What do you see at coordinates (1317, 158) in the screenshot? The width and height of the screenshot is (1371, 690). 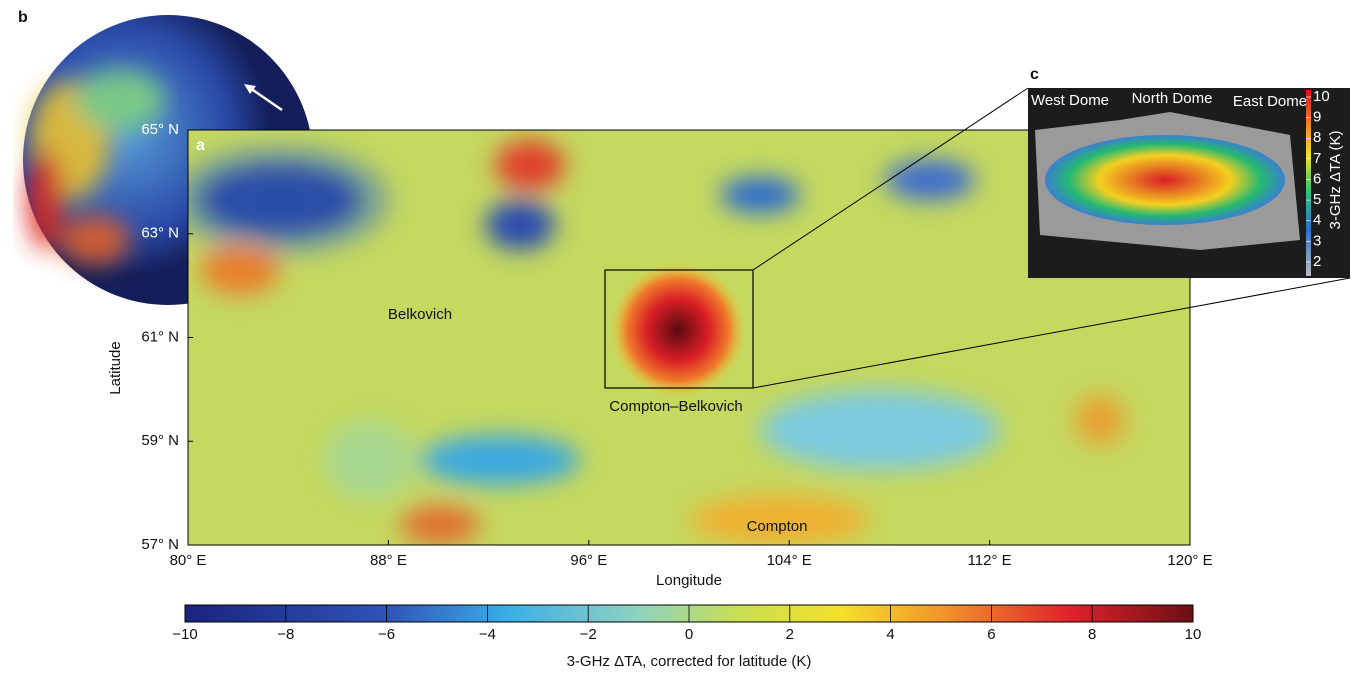 I see `colorbar-tick-label: 7` at bounding box center [1317, 158].